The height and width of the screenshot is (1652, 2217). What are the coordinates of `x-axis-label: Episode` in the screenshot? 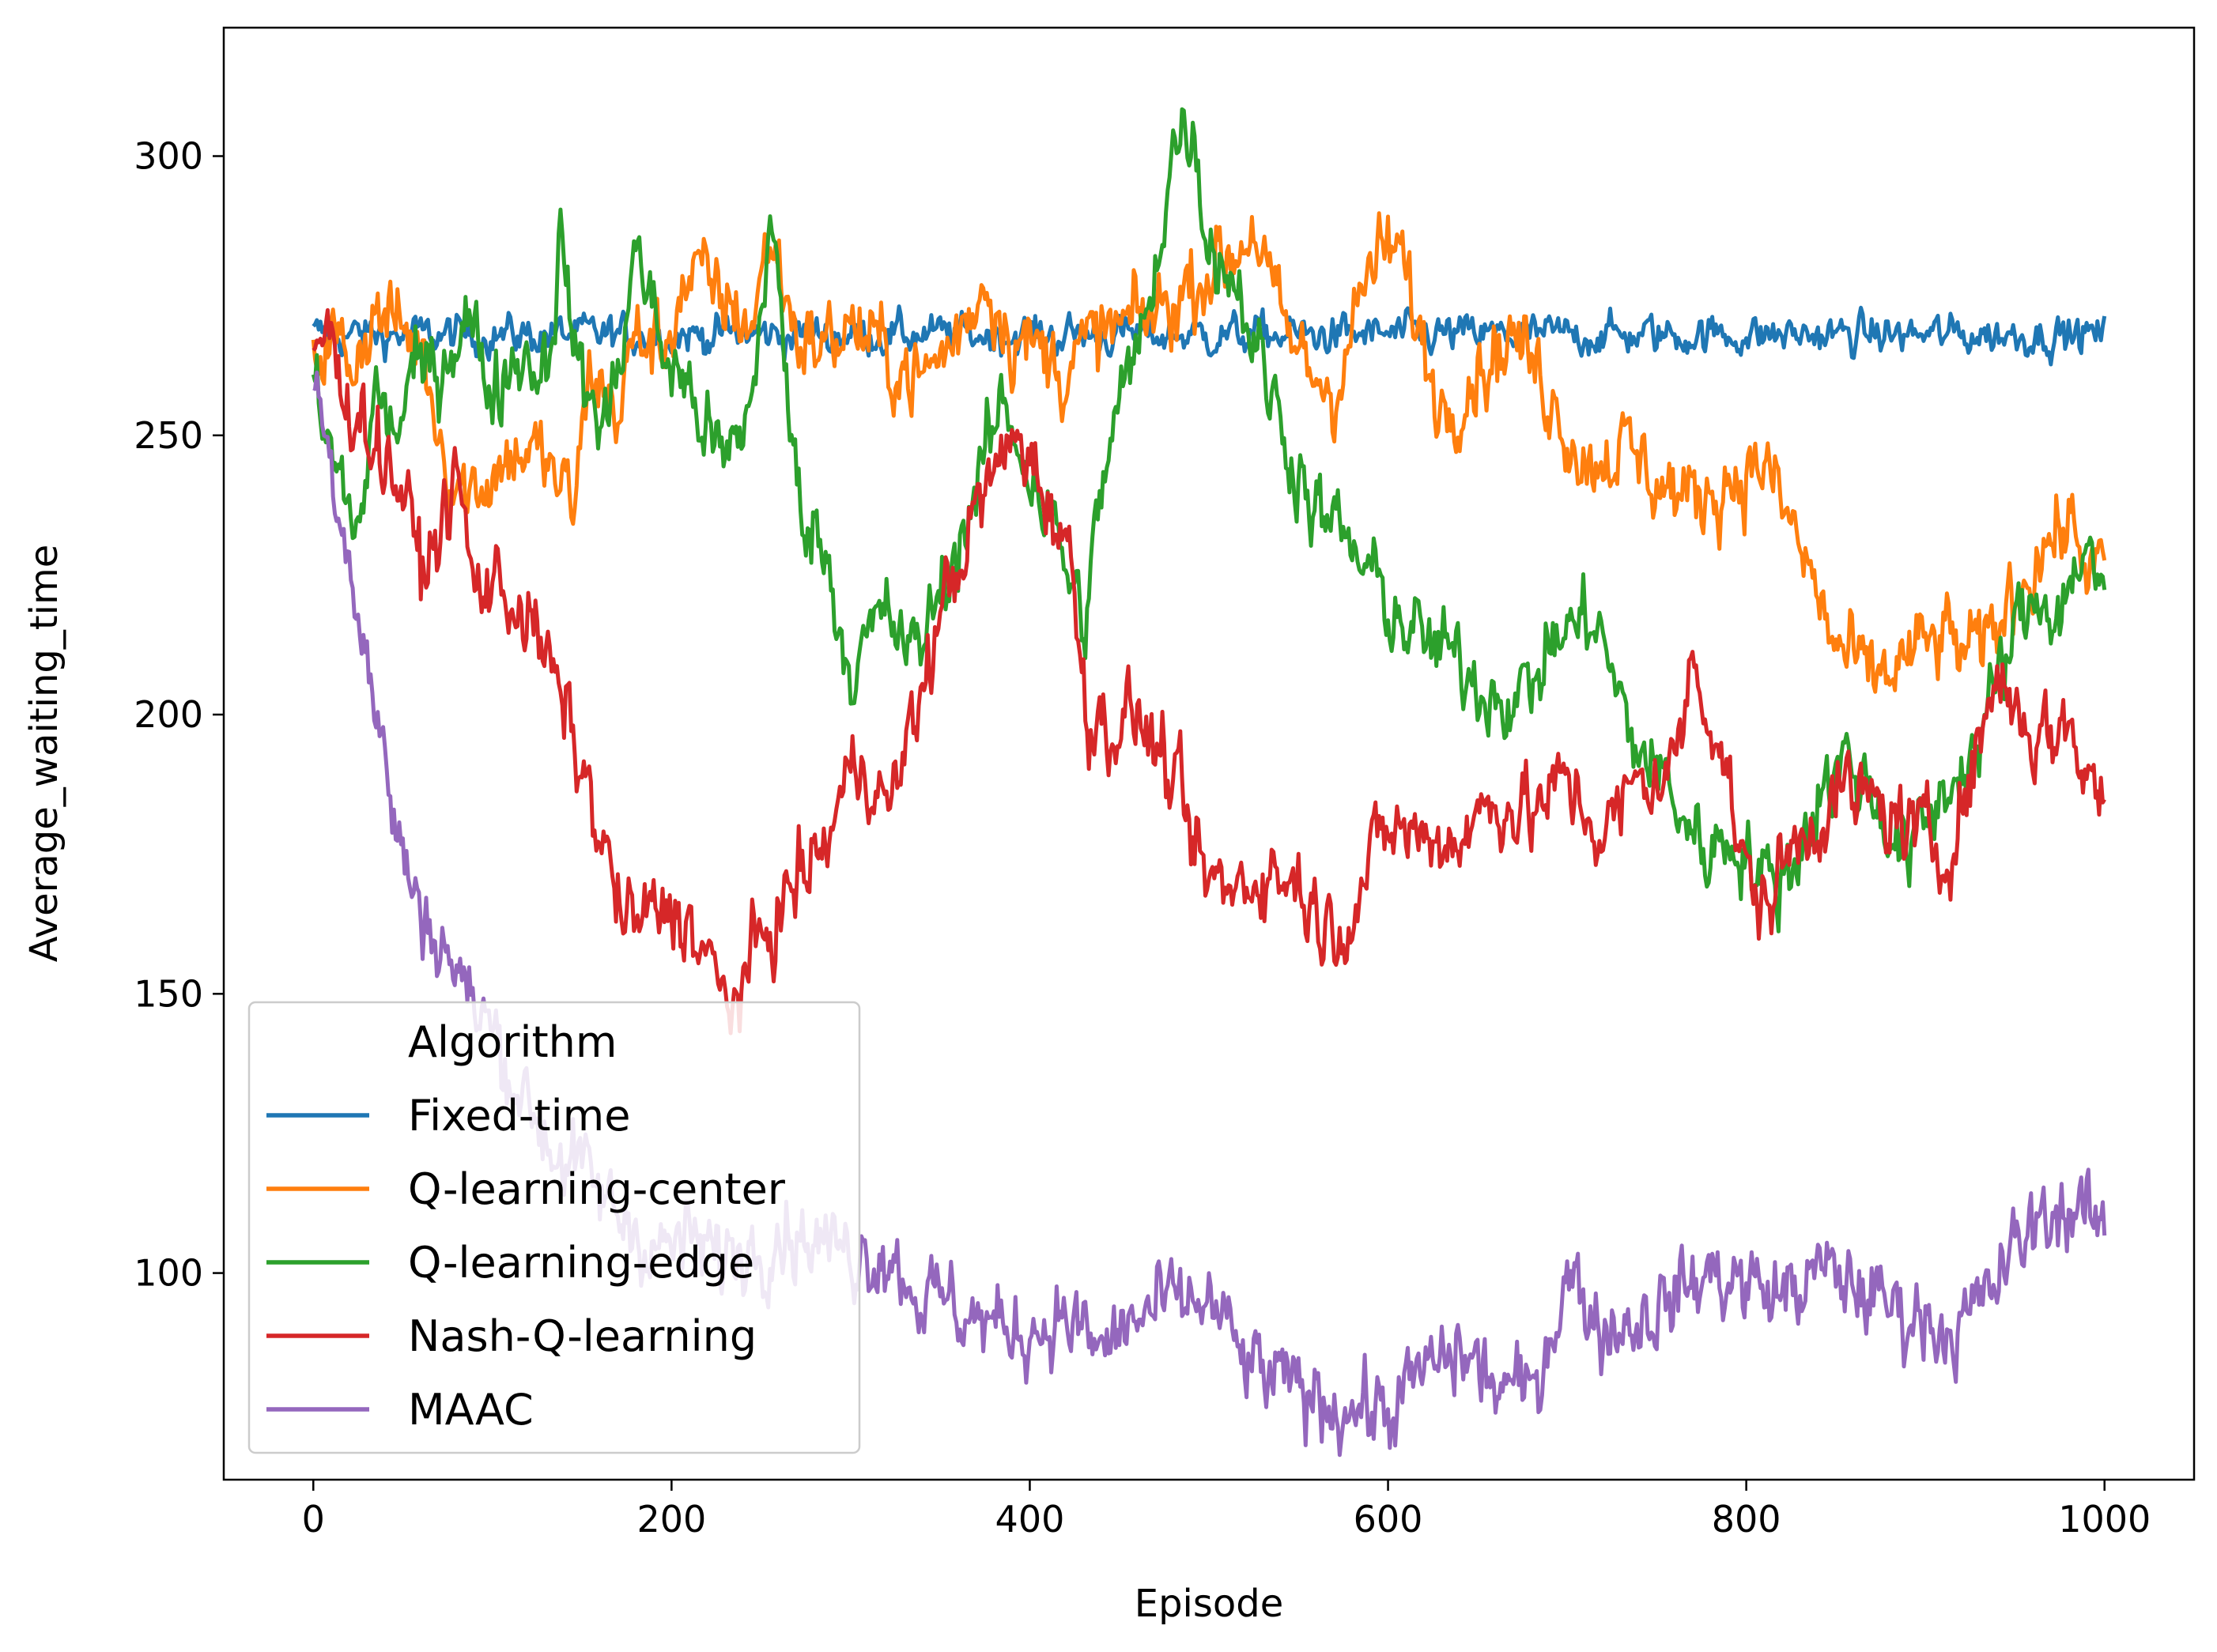 It's located at (1209, 1604).